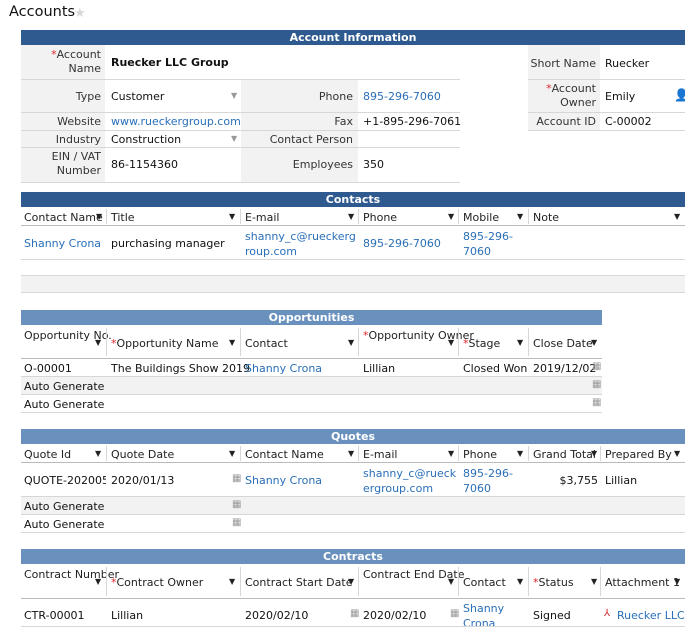 This screenshot has width=685, height=628. What do you see at coordinates (165, 343) in the screenshot?
I see `col-opportunity-name: *Opportunity Name` at bounding box center [165, 343].